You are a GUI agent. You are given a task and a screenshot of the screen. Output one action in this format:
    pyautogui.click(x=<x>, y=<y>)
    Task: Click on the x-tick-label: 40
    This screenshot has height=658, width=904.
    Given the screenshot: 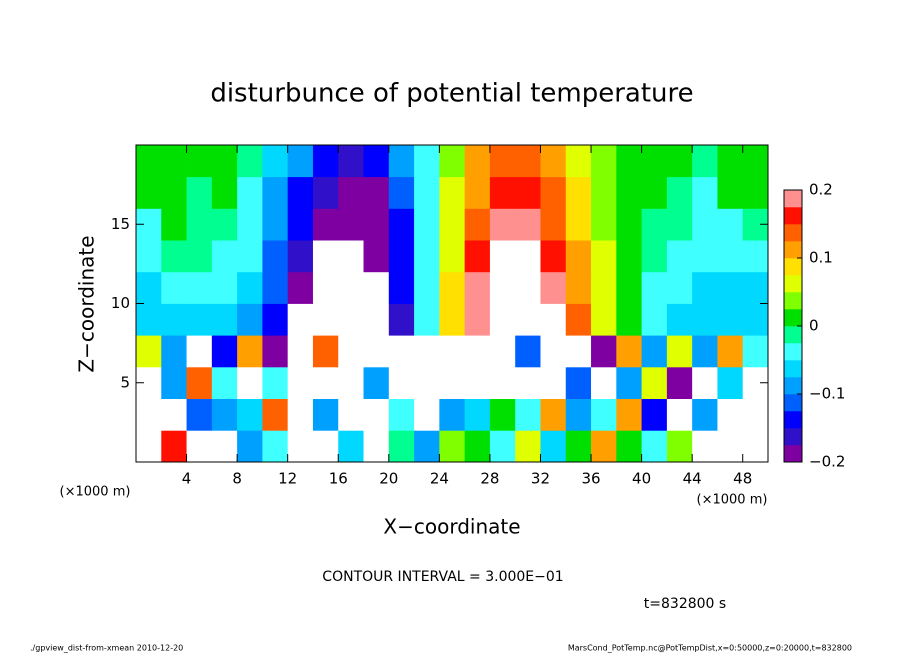 What is the action you would take?
    pyautogui.click(x=641, y=479)
    